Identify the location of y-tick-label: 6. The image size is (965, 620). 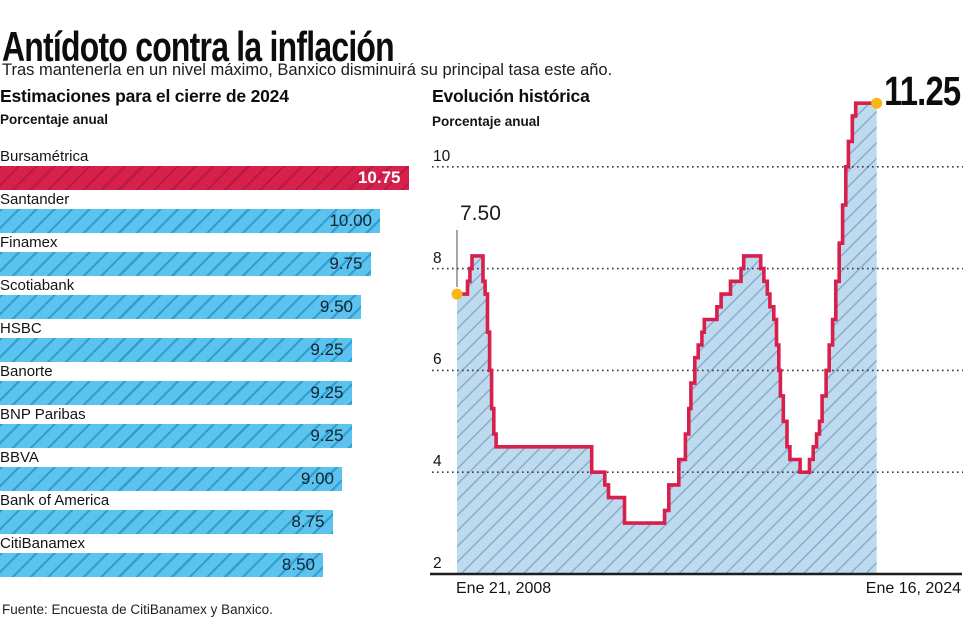
(437, 359).